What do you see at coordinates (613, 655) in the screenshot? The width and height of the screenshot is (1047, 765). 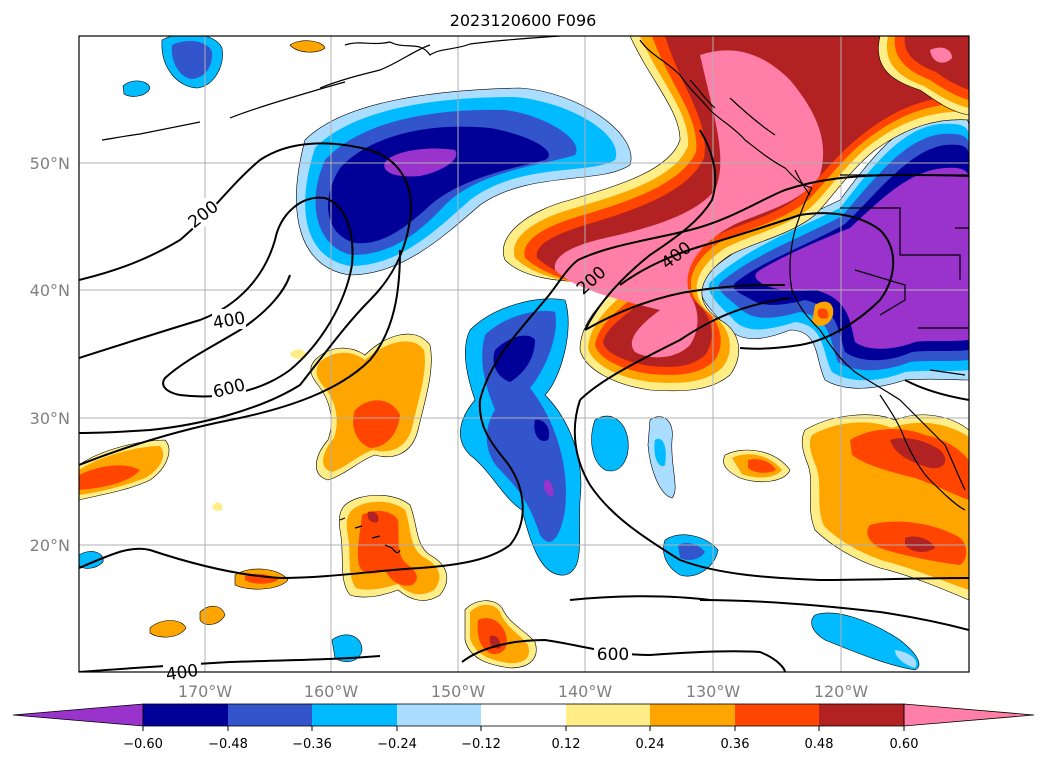 I see `contour-label: 600` at bounding box center [613, 655].